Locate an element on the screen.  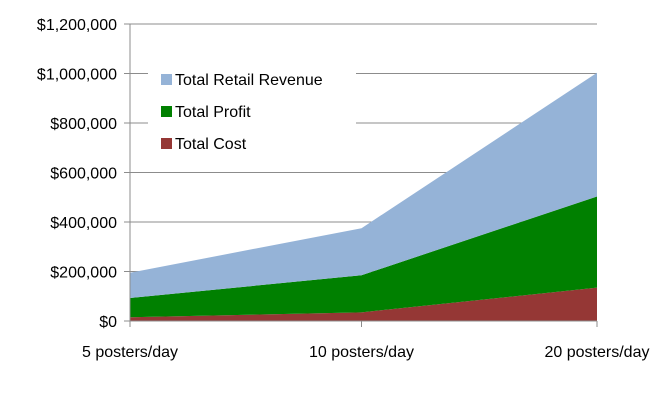
y-tick-label: $1,000,000 is located at coordinates (77, 75).